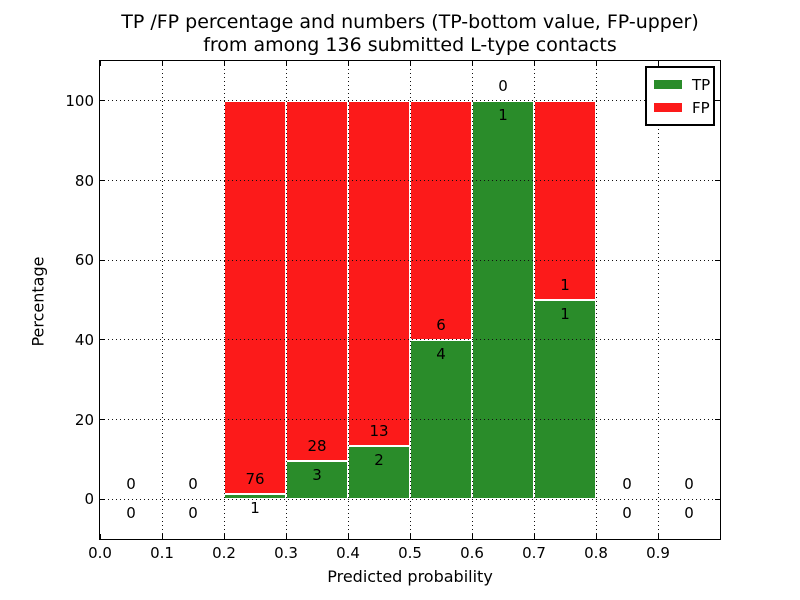 The width and height of the screenshot is (800, 600). Describe the element at coordinates (84, 180) in the screenshot. I see `y-tick-label: 80` at that location.